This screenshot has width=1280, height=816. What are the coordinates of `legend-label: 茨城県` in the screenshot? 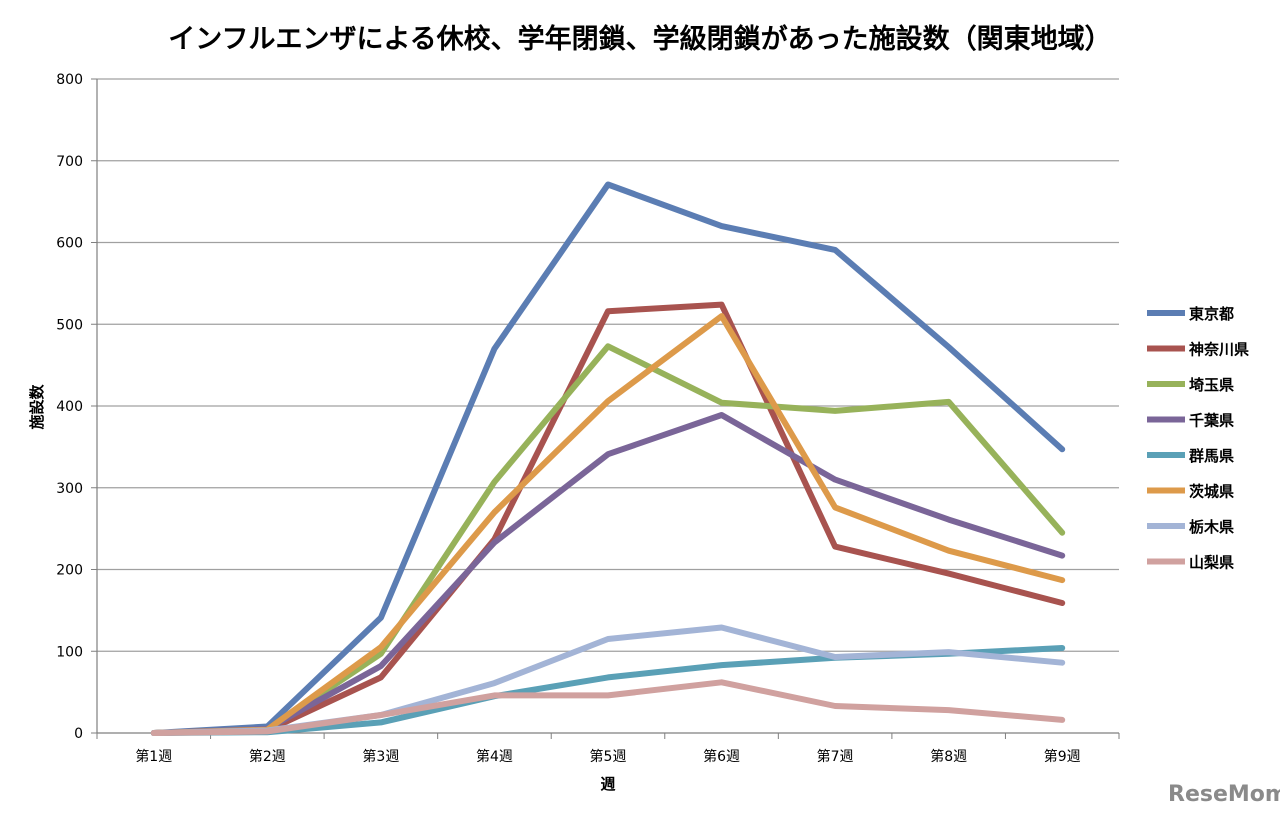 It's located at (1211, 492).